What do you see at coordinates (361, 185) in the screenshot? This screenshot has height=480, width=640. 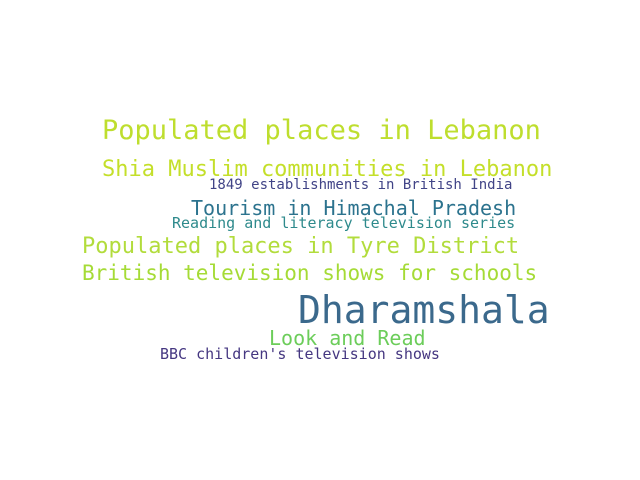 I see `word-1849-establishments-in-british-india: 1849 establishments in British India` at bounding box center [361, 185].